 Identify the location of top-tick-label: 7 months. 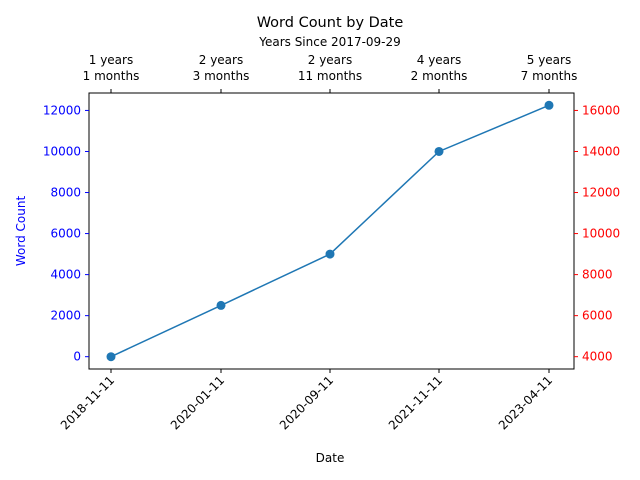
(549, 76).